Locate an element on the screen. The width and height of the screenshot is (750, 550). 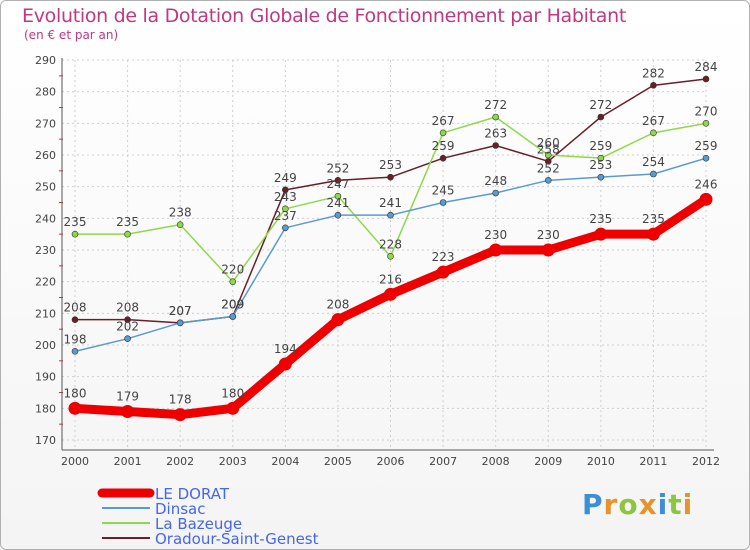
data-label-dinsac: 253 is located at coordinates (600, 165).